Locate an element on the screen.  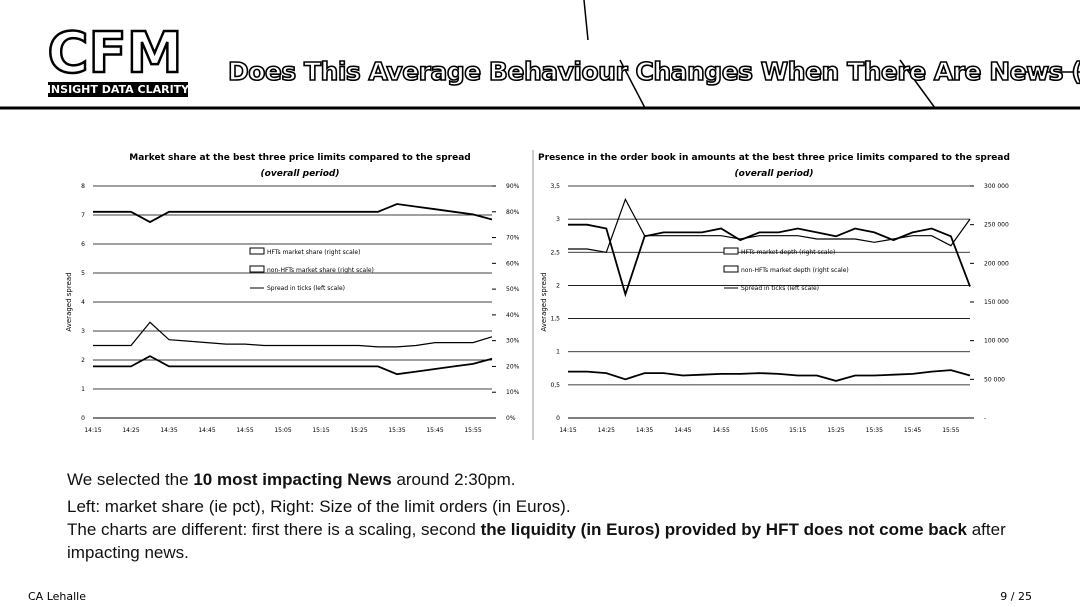
y2-tick-label: 300 000 is located at coordinates (996, 186).